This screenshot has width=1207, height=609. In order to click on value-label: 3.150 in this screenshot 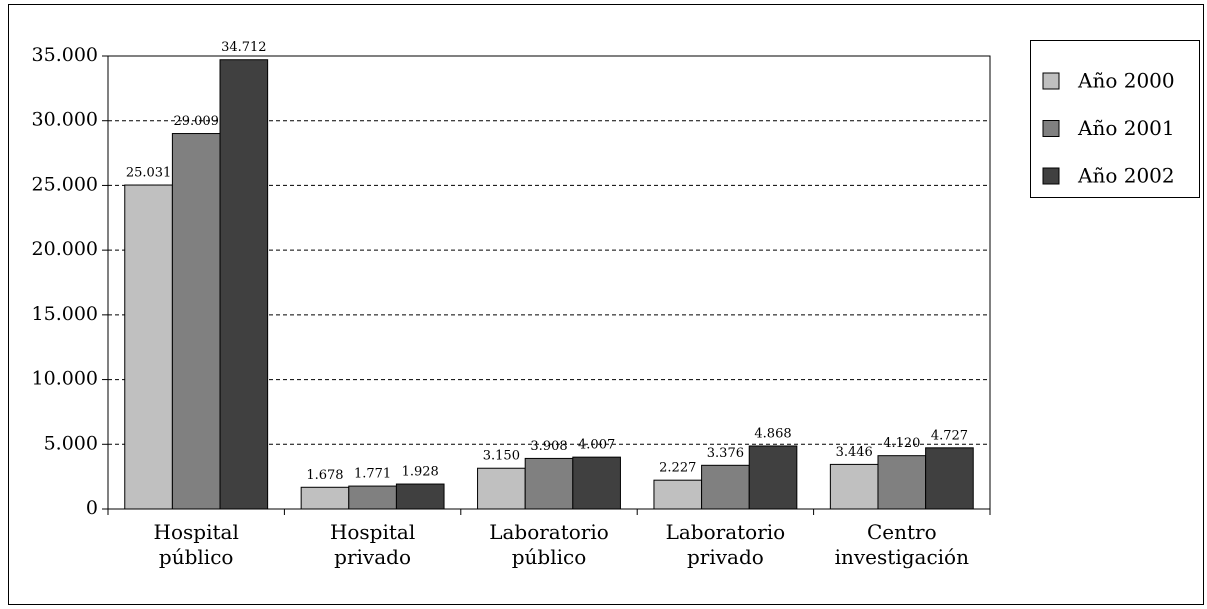, I will do `click(501, 456)`.